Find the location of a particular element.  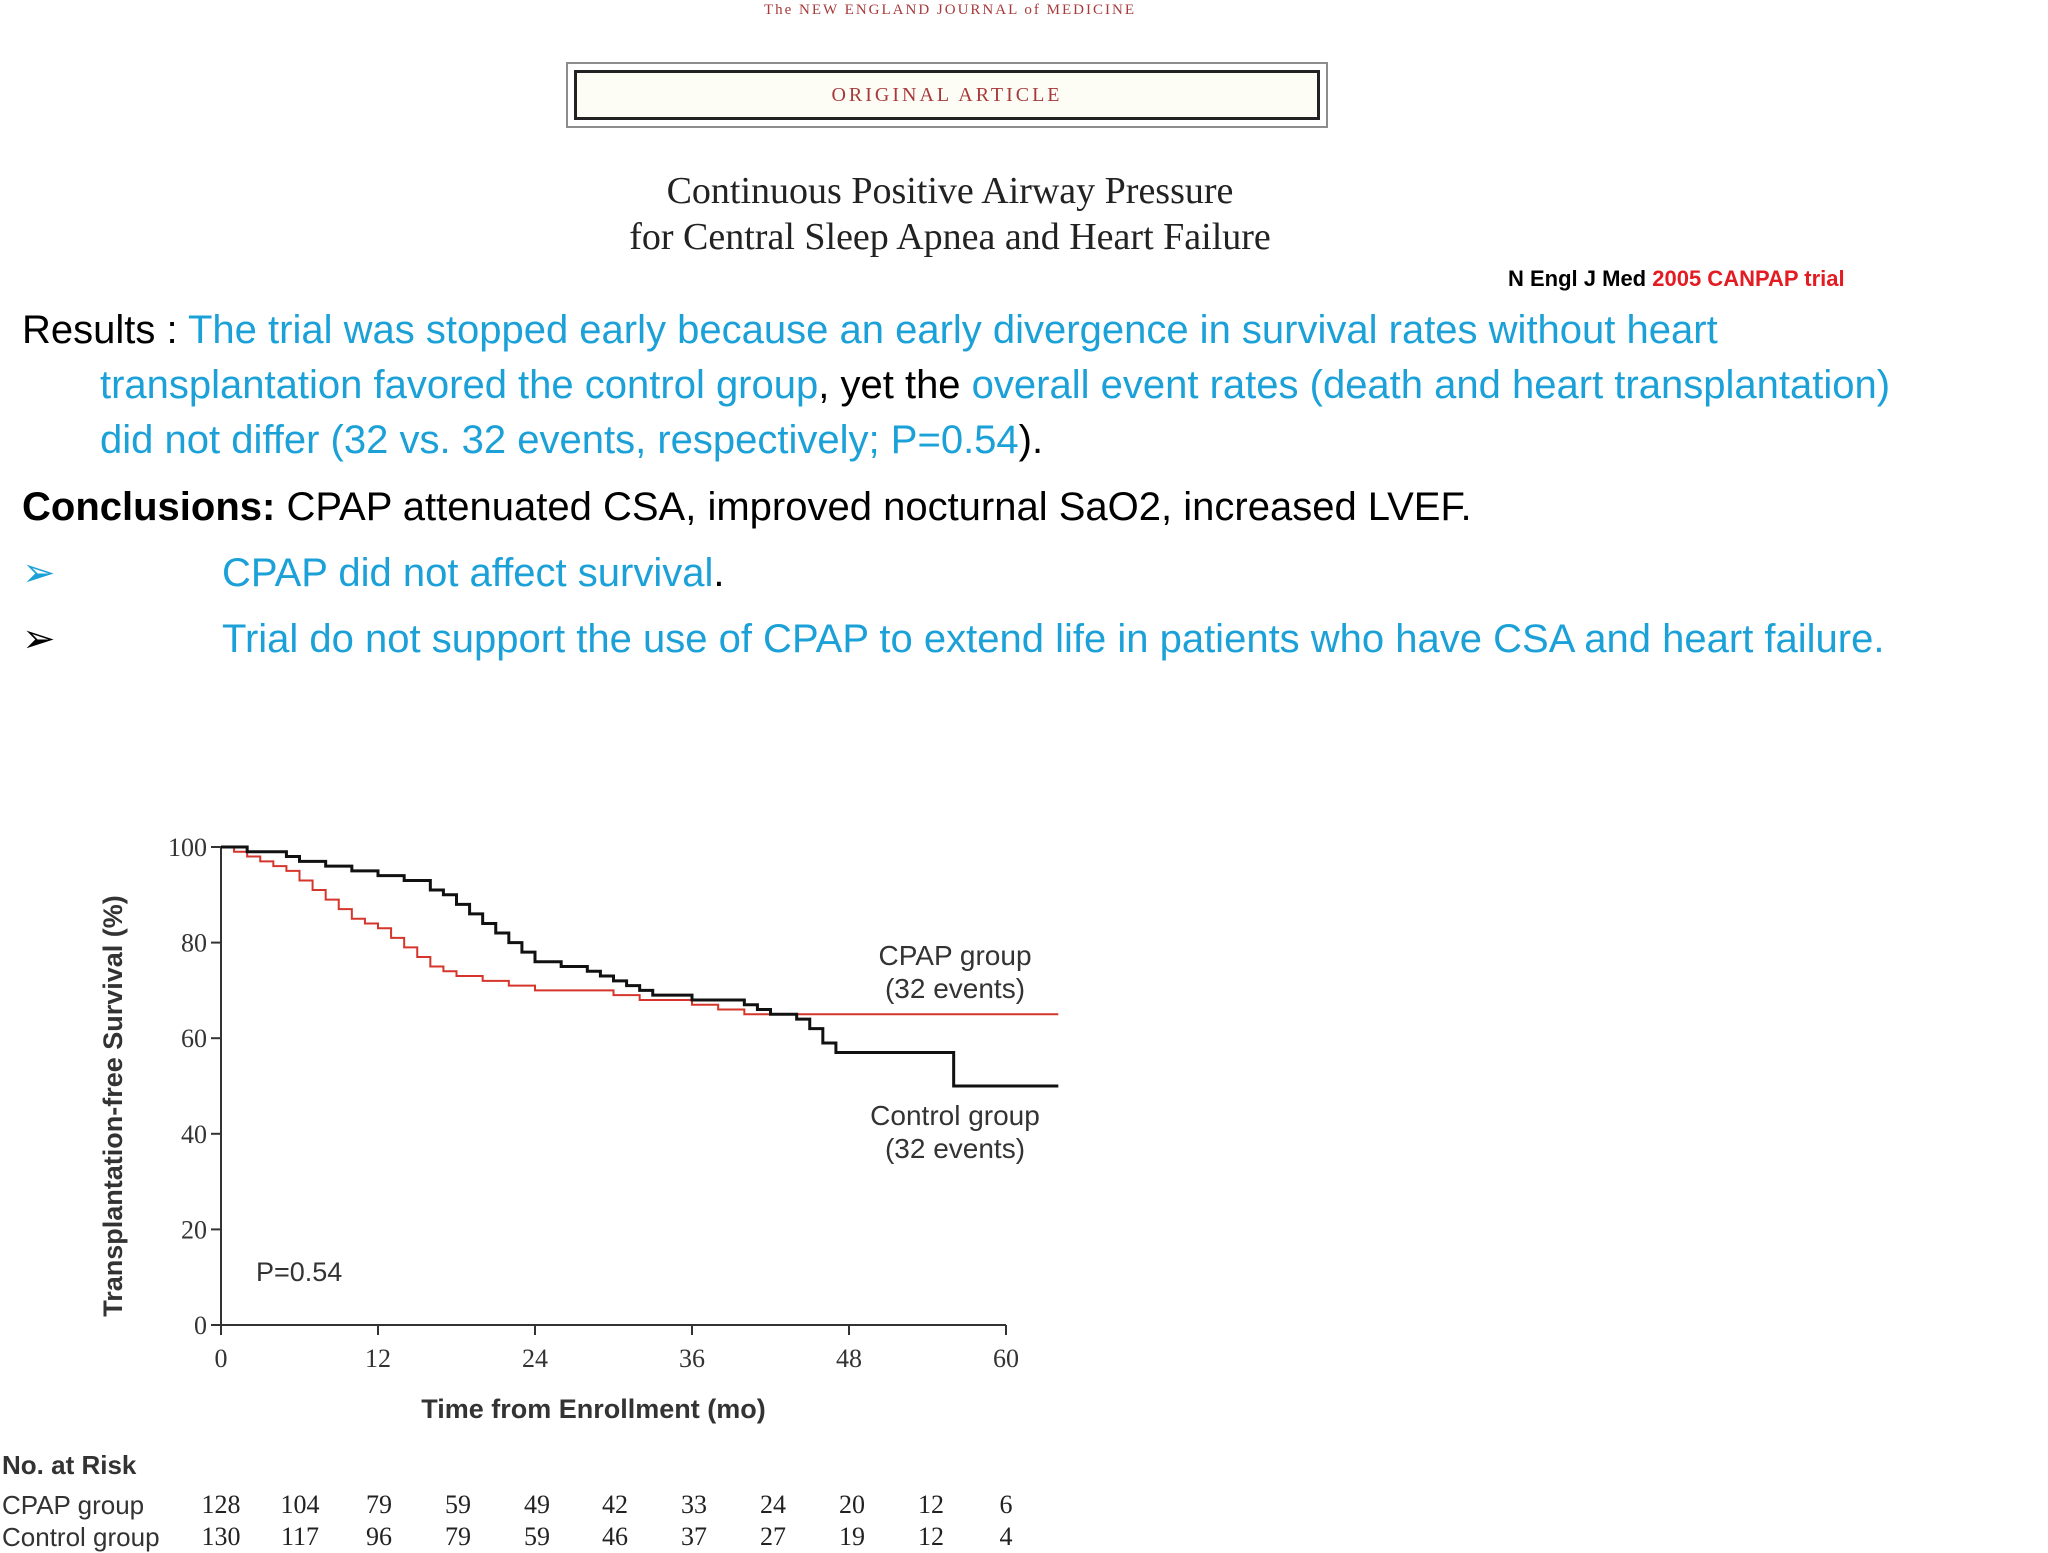

control-survival-line is located at coordinates (640, 966).